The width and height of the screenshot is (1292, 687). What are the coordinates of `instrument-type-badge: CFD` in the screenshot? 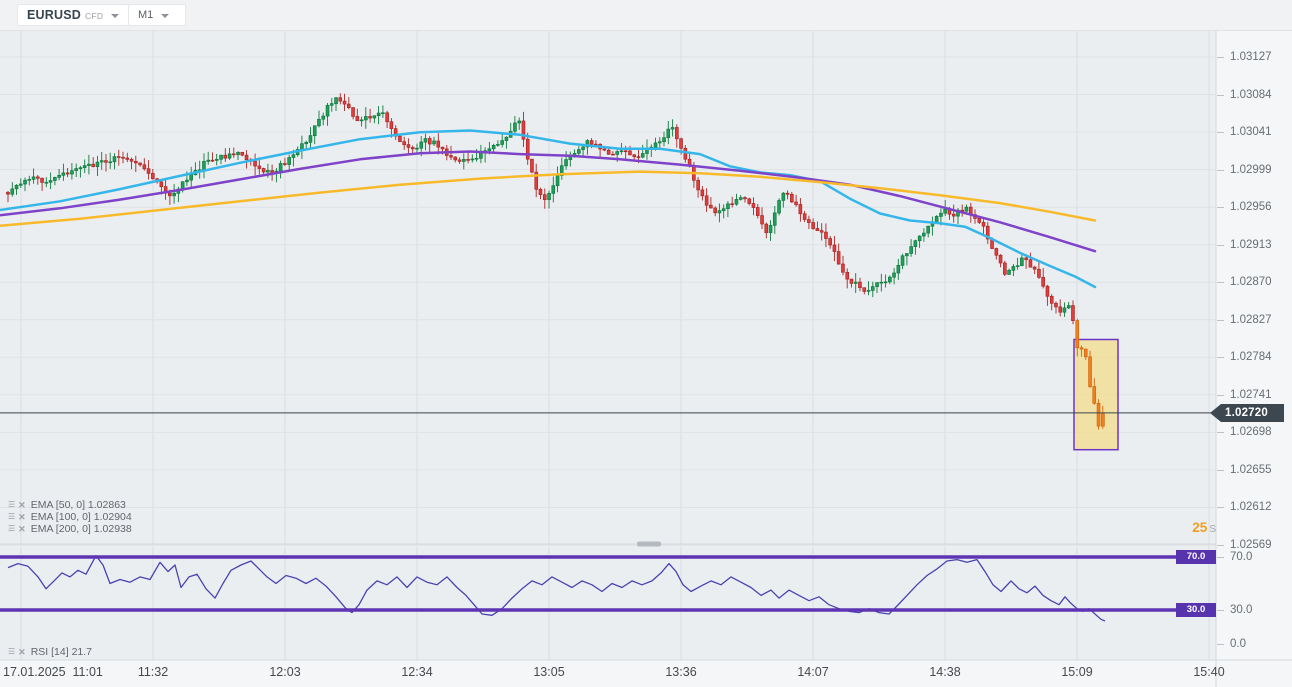 It's located at (94, 15).